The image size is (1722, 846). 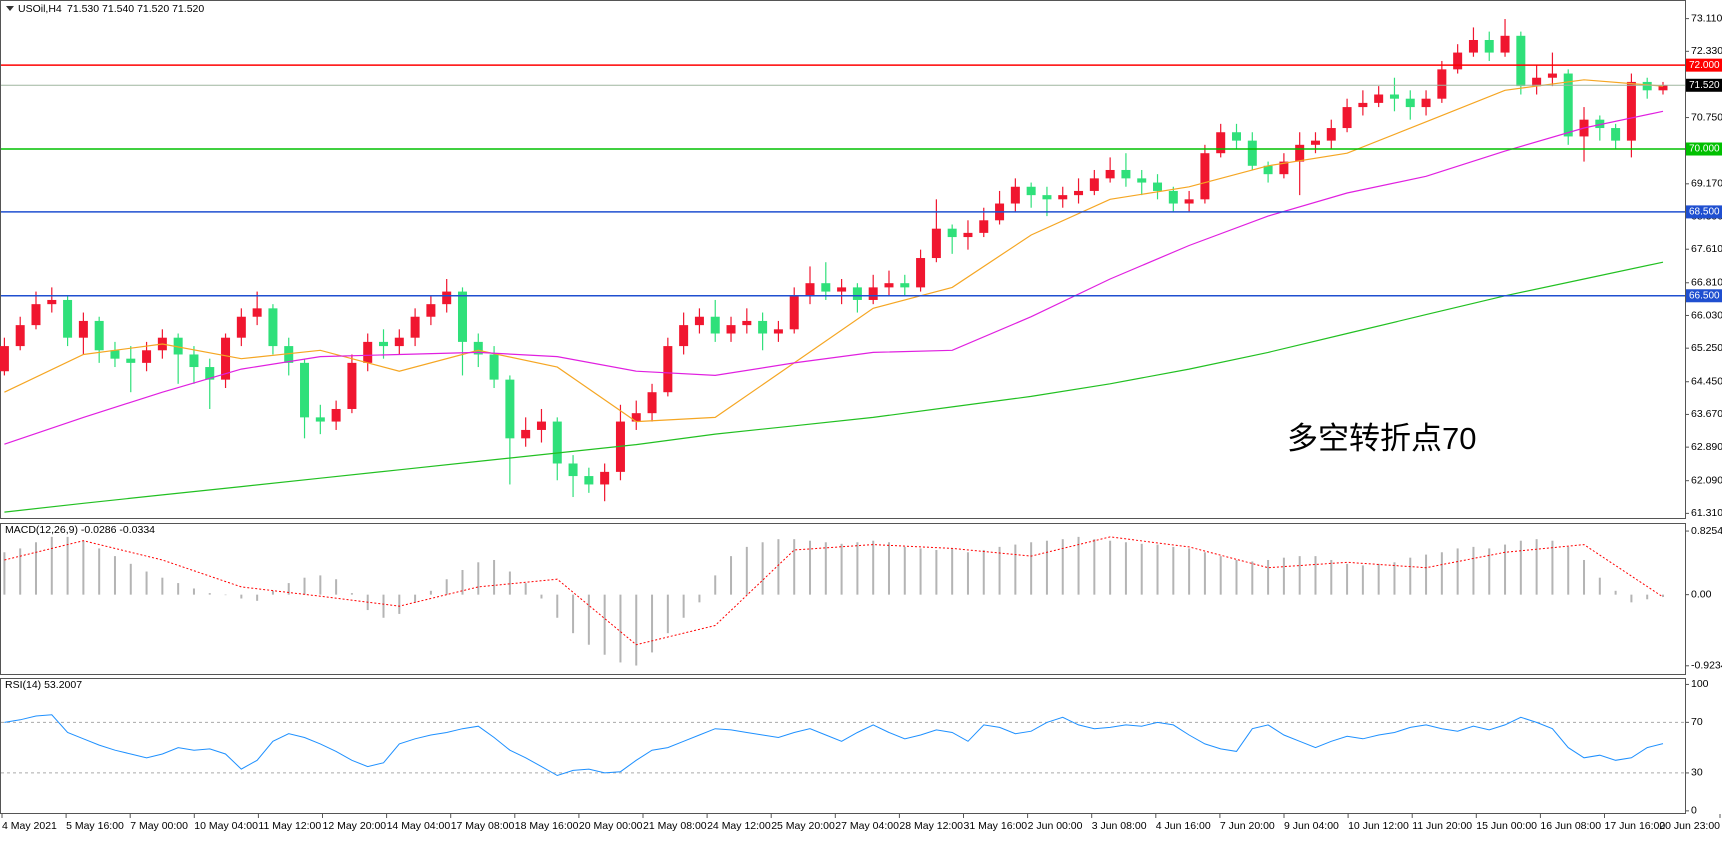 I want to click on x-tick-label: 21 May 08:00, so click(x=675, y=826).